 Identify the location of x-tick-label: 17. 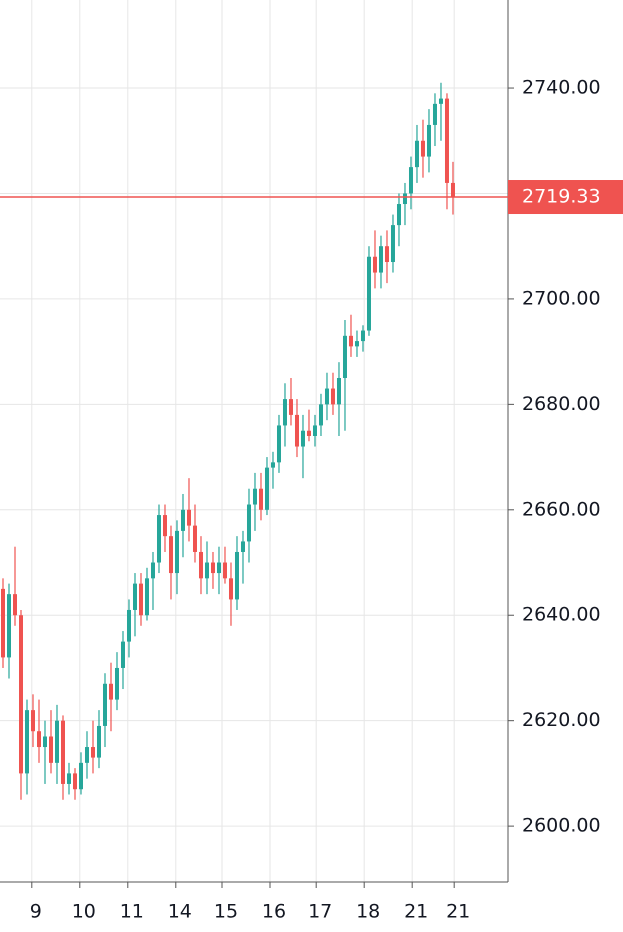
(320, 912).